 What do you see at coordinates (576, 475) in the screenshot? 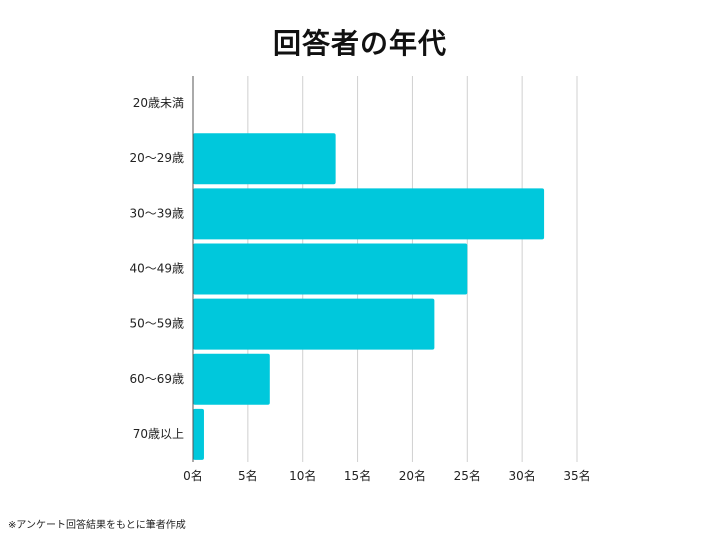
I see `x-tick-label: 35名` at bounding box center [576, 475].